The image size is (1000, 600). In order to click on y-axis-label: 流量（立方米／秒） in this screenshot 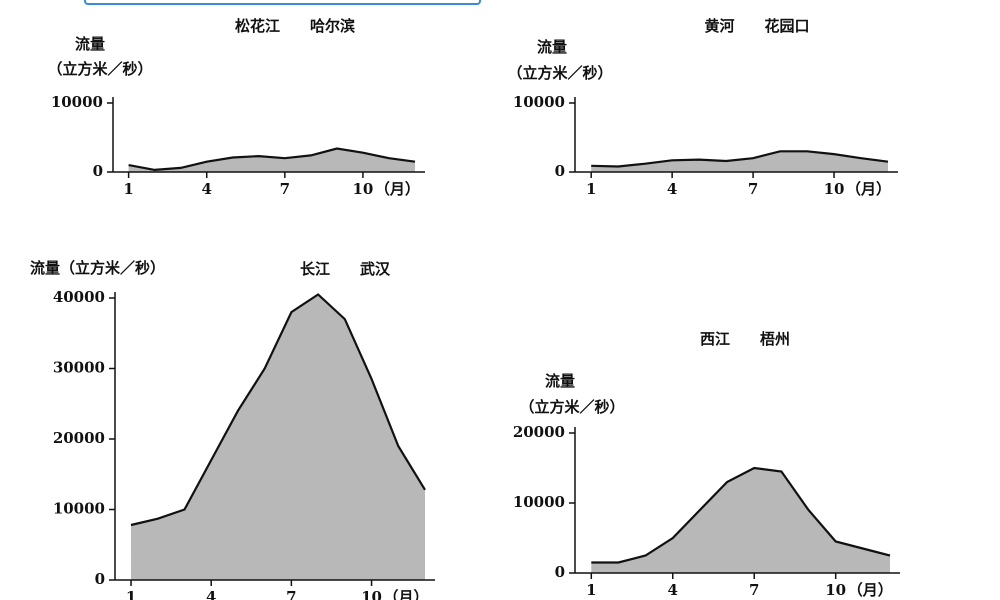, I will do `click(97, 268)`.